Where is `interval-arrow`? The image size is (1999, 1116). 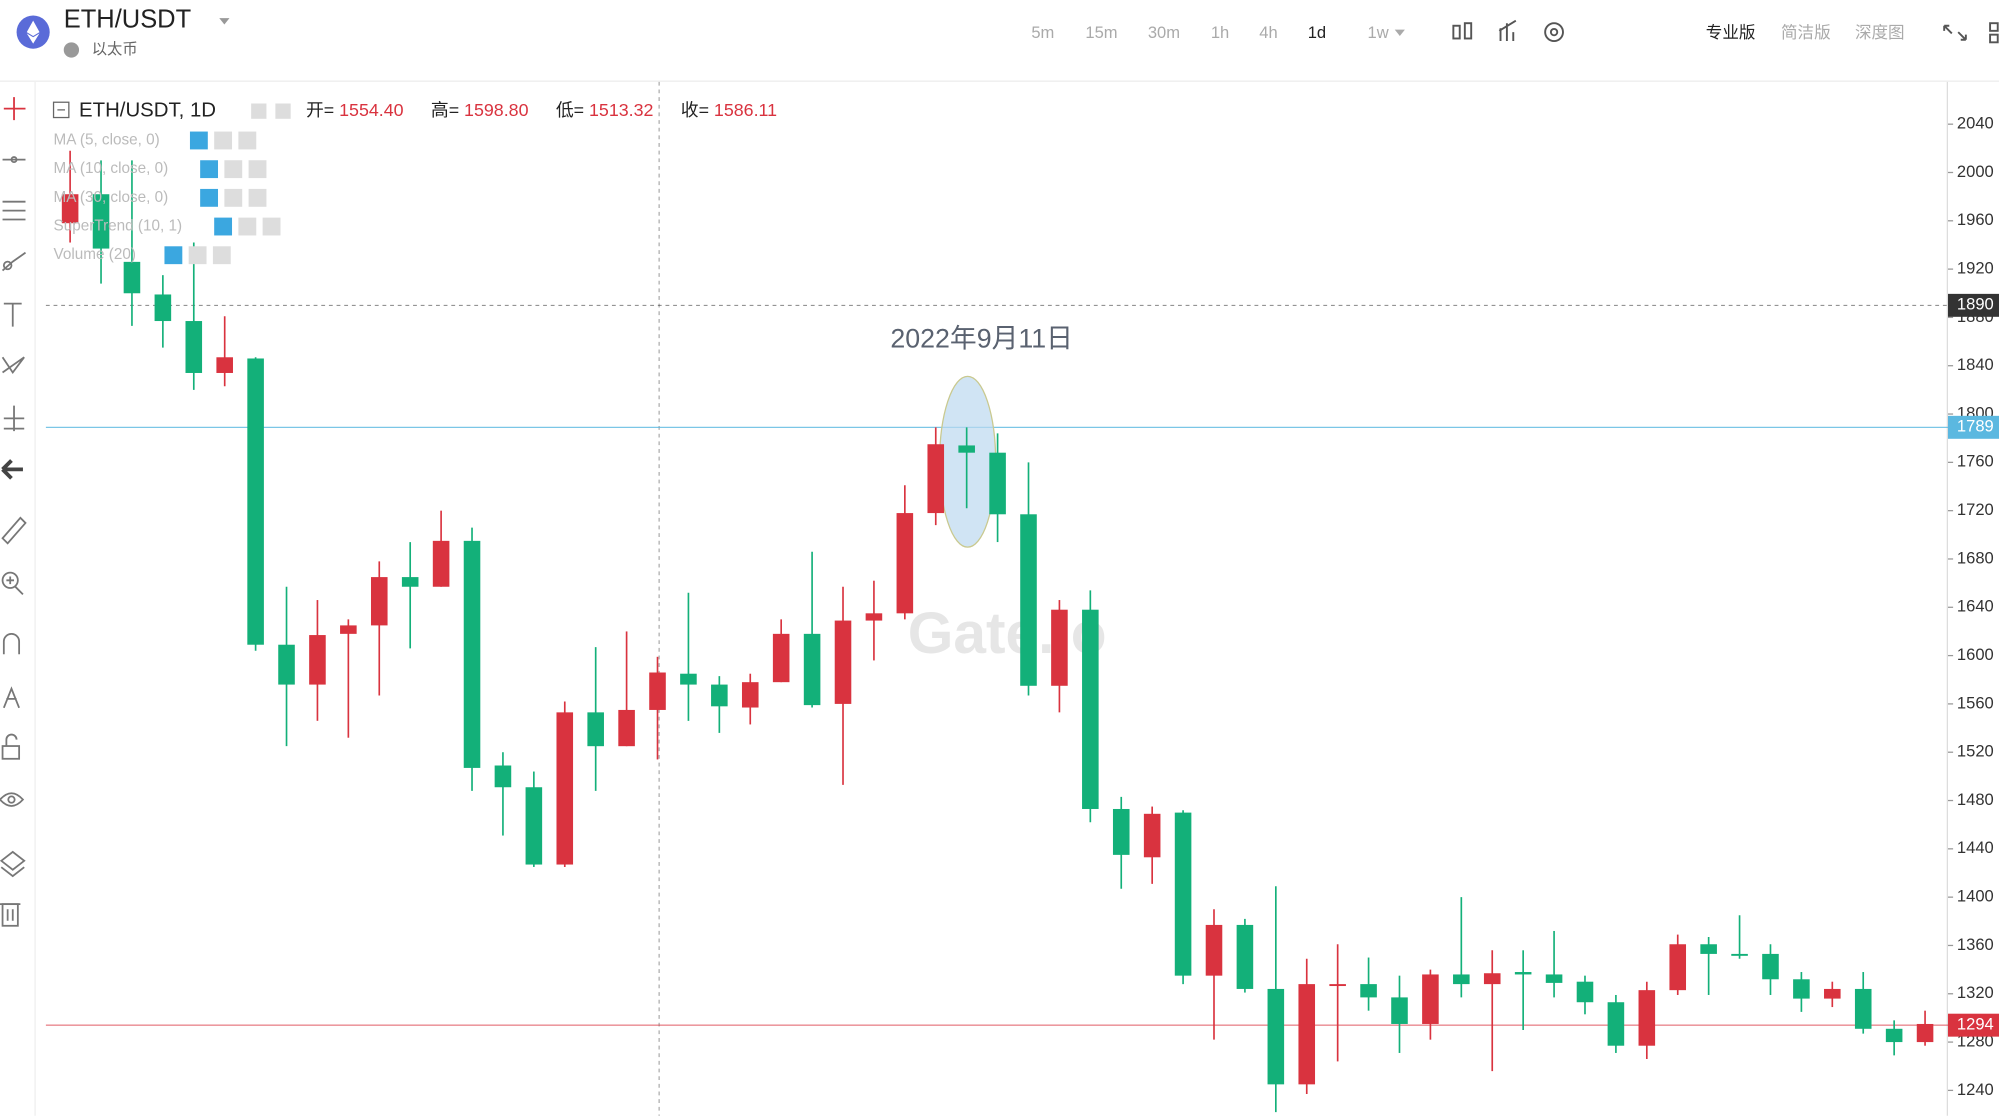
interval-arrow is located at coordinates (1399, 32).